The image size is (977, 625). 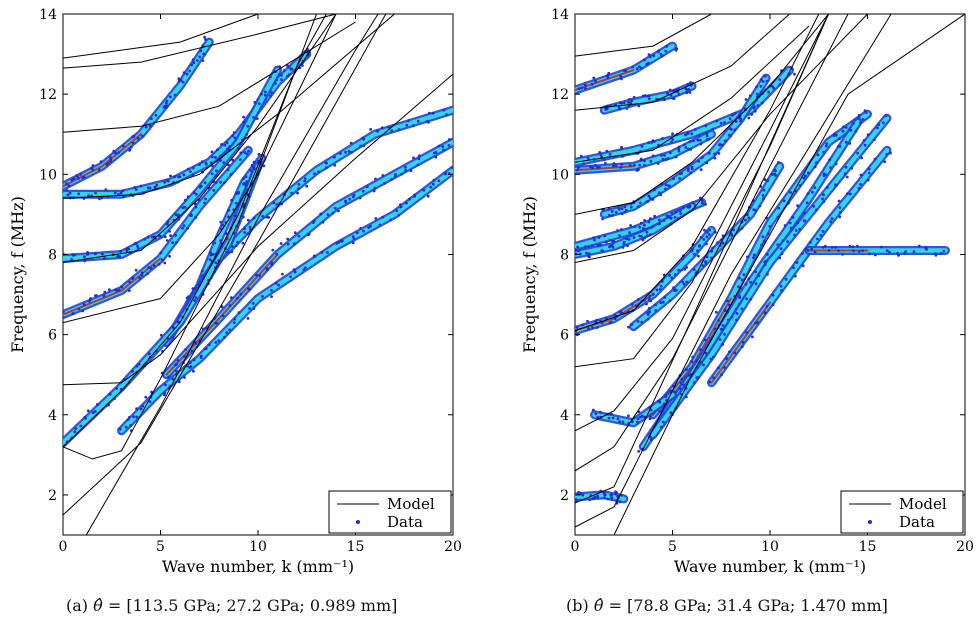 I want to click on data-band, so click(x=306, y=258).